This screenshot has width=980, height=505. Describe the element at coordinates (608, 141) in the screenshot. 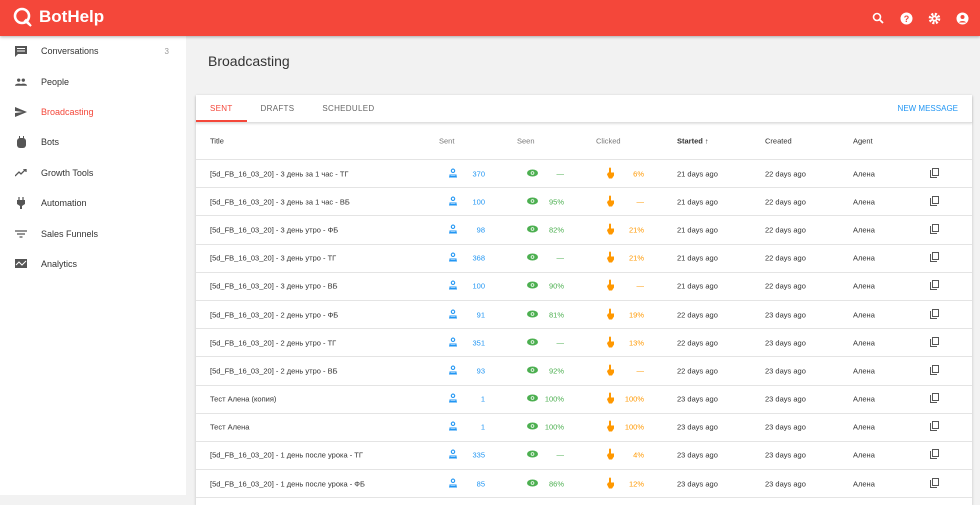

I see `col-clicked: Clicked` at that location.